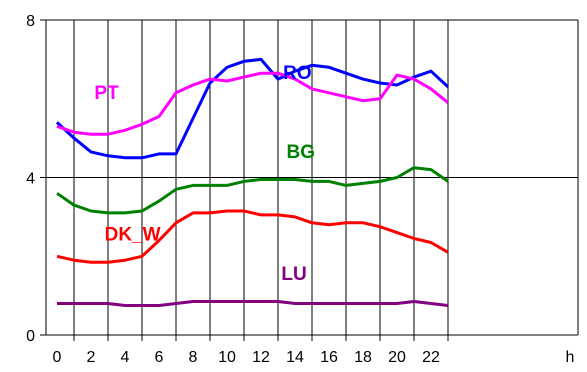 Image resolution: width=587 pixels, height=372 pixels. I want to click on x-tick-label: 22, so click(431, 357).